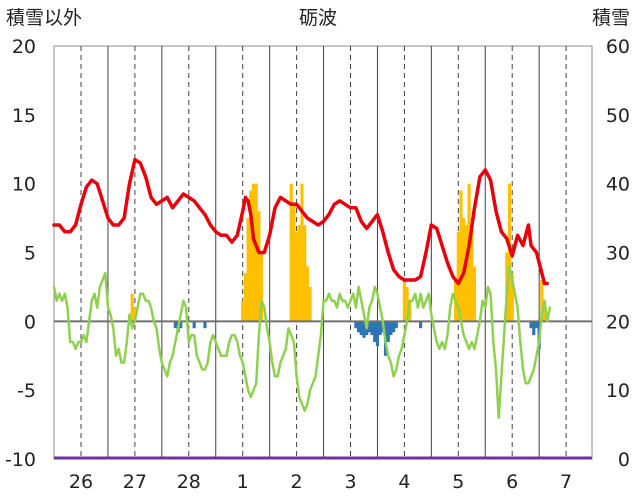  I want to click on x-tick-label: 26, so click(81, 482).